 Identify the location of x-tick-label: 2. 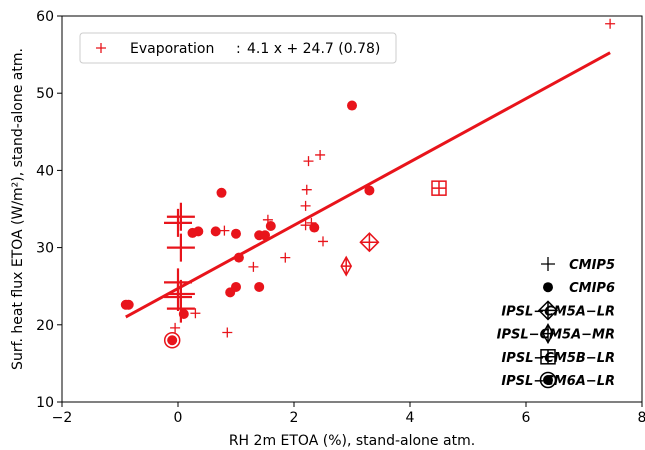
(294, 418).